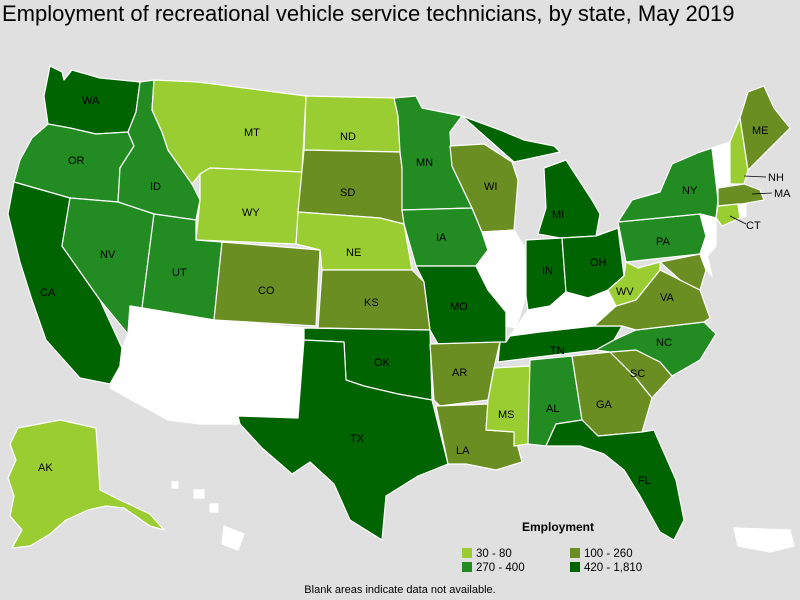 The image size is (800, 600). I want to click on label-pa: PA, so click(663, 242).